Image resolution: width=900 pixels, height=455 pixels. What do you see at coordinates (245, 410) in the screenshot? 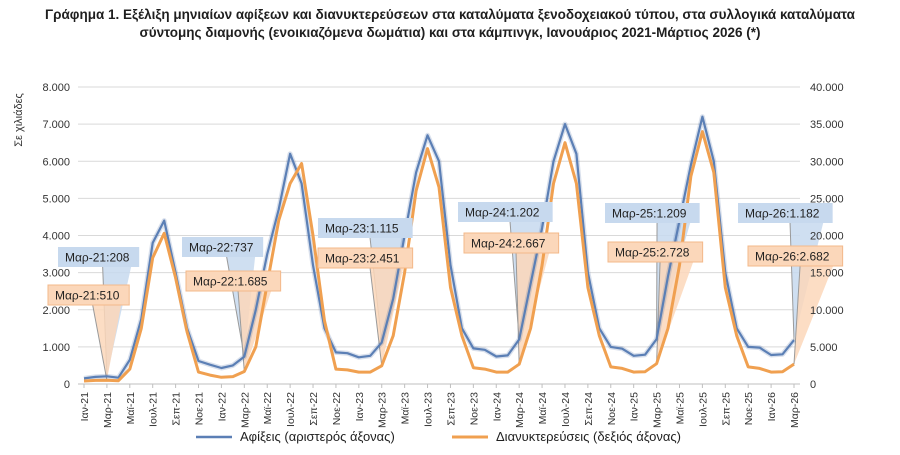
I see `x-tick-label: Μαρ-22` at bounding box center [245, 410].